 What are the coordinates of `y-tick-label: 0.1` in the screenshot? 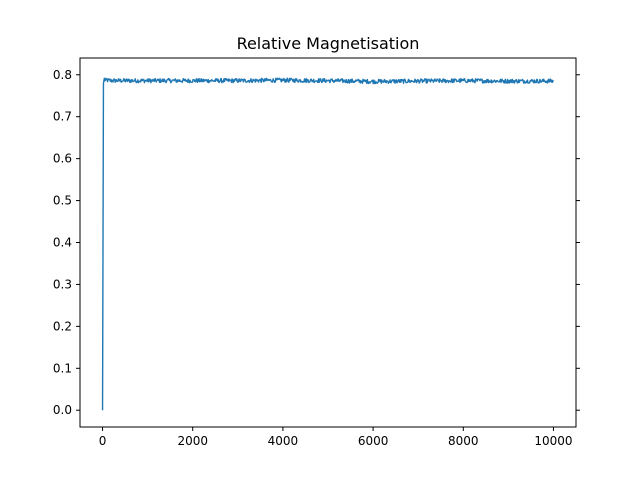 It's located at (62, 368).